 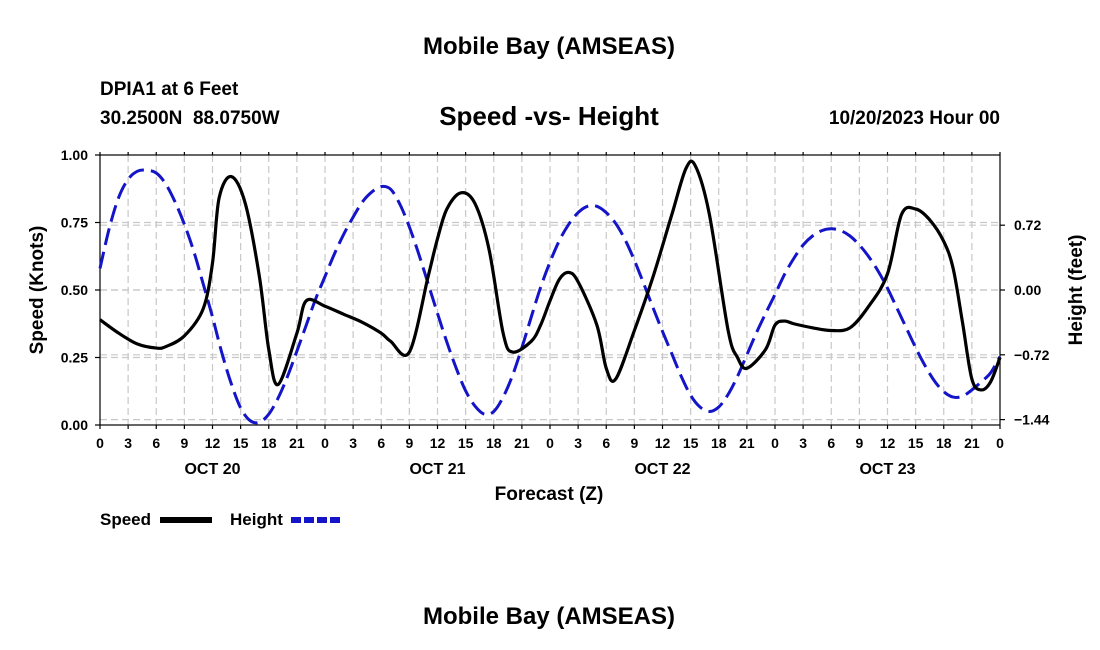 What do you see at coordinates (914, 118) in the screenshot?
I see `forecast-datetime: 10/20/2023 Hour 00` at bounding box center [914, 118].